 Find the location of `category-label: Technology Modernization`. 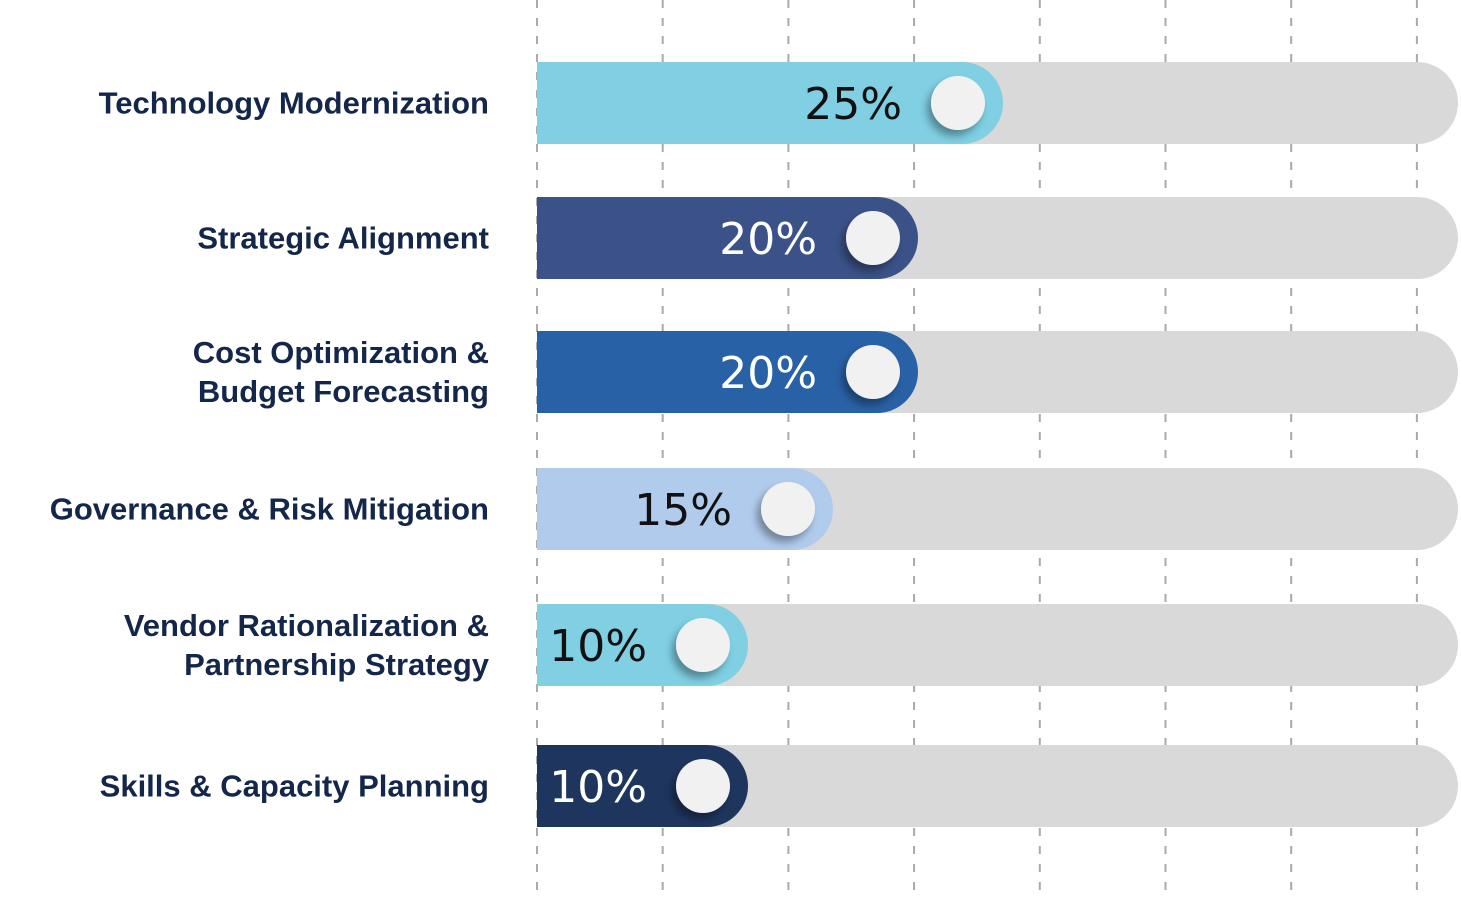

category-label: Technology Modernization is located at coordinates (293, 103).